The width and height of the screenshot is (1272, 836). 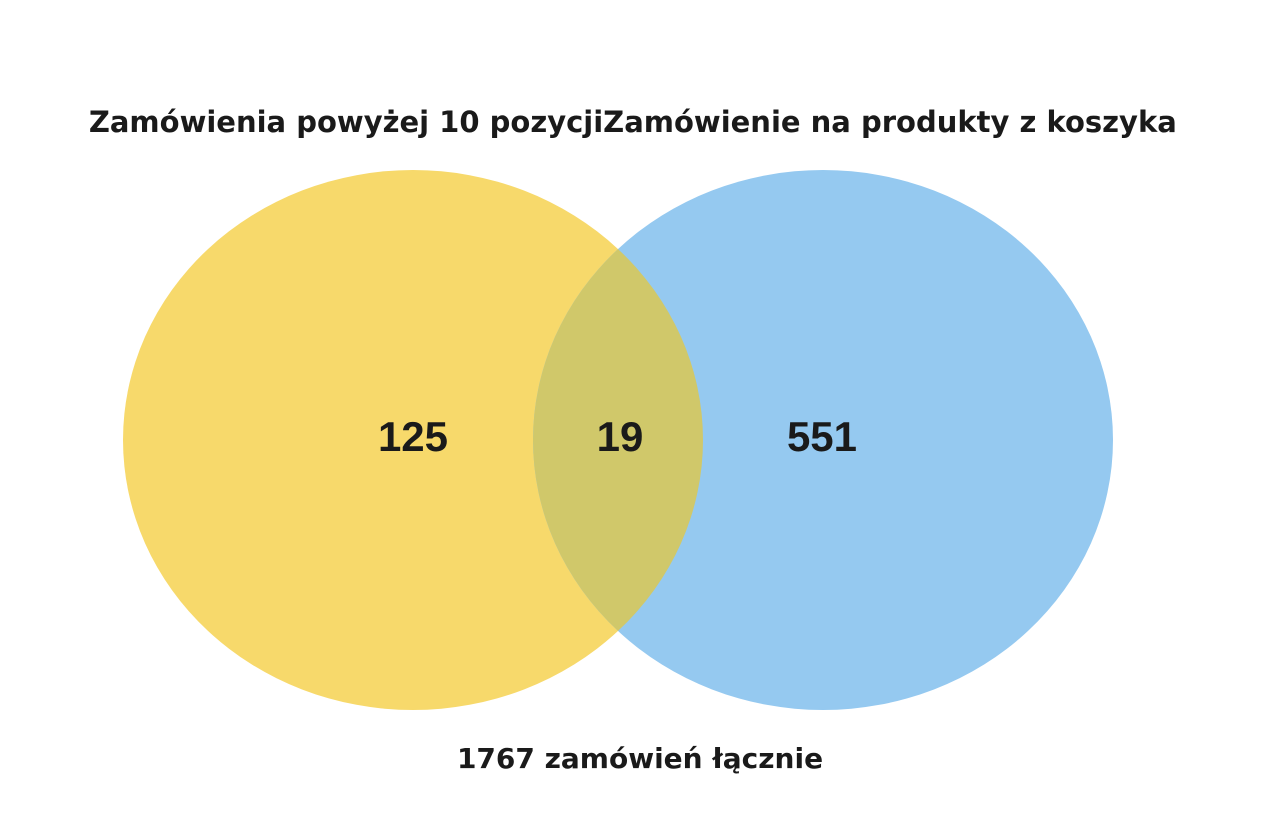 I want to click on annotation: 1767 zamówień łącznie, so click(x=640, y=758).